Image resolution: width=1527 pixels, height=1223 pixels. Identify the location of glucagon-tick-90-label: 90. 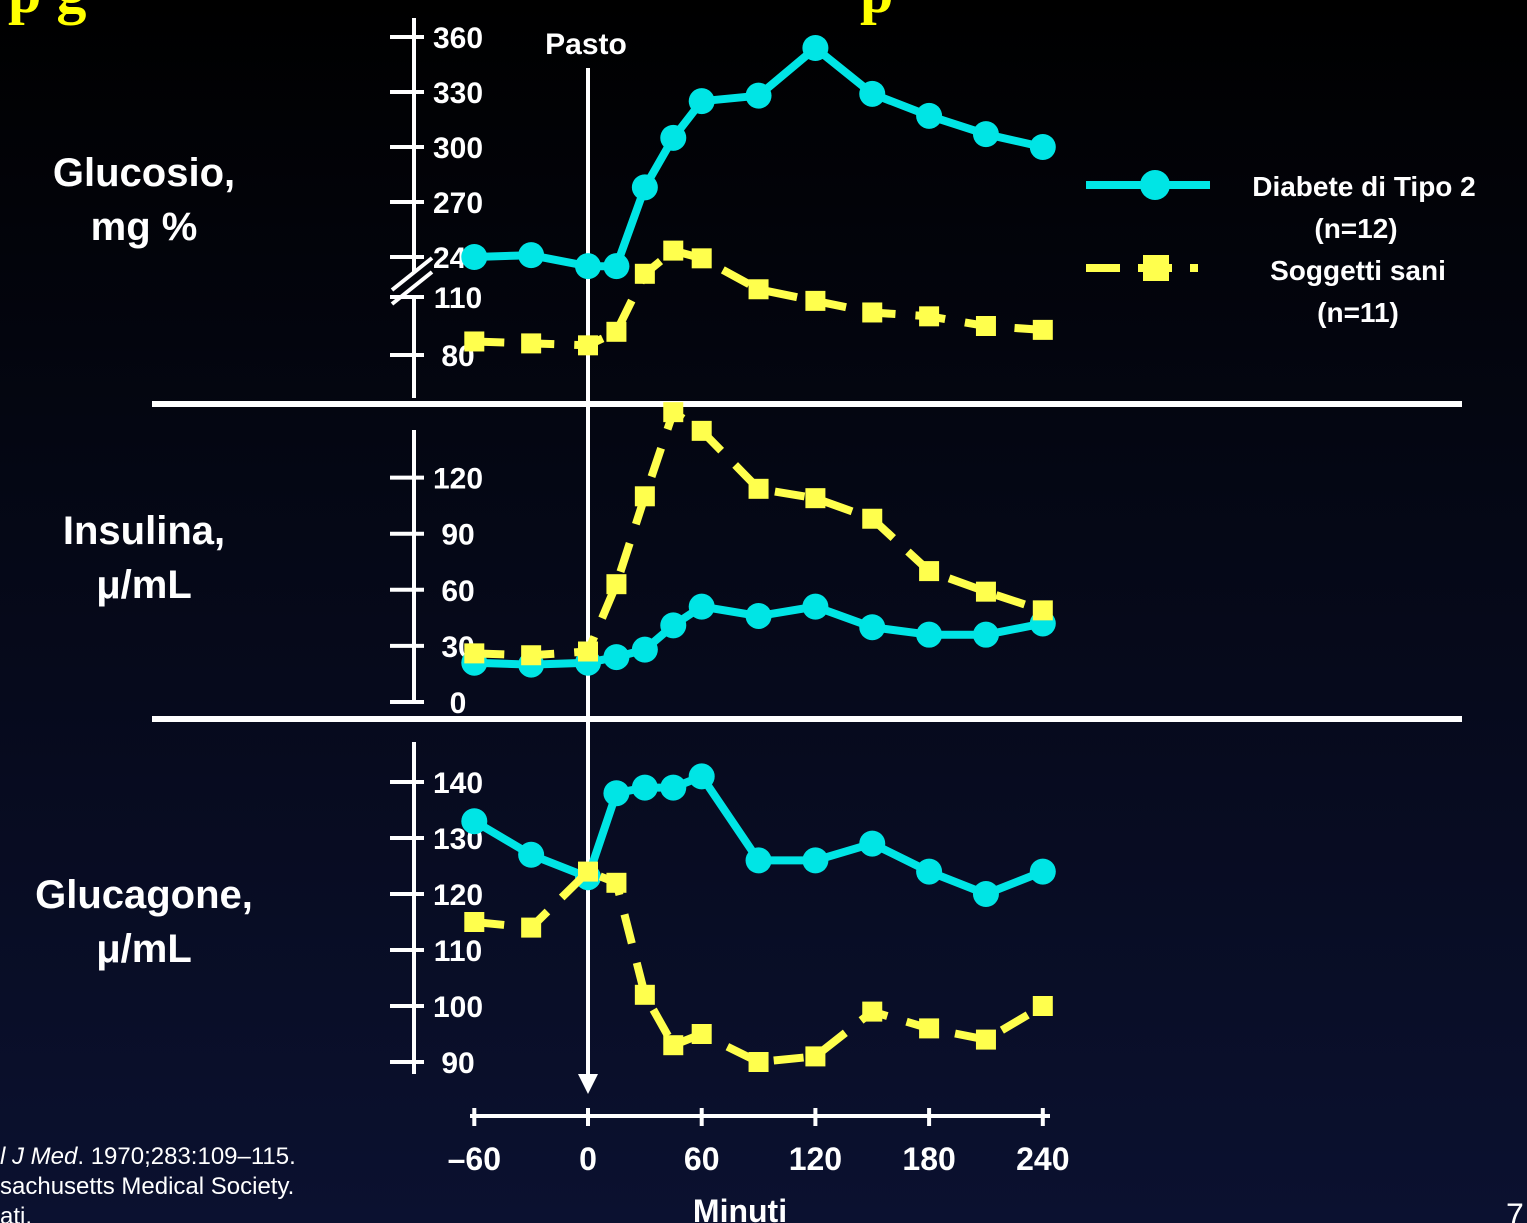
(457, 1063).